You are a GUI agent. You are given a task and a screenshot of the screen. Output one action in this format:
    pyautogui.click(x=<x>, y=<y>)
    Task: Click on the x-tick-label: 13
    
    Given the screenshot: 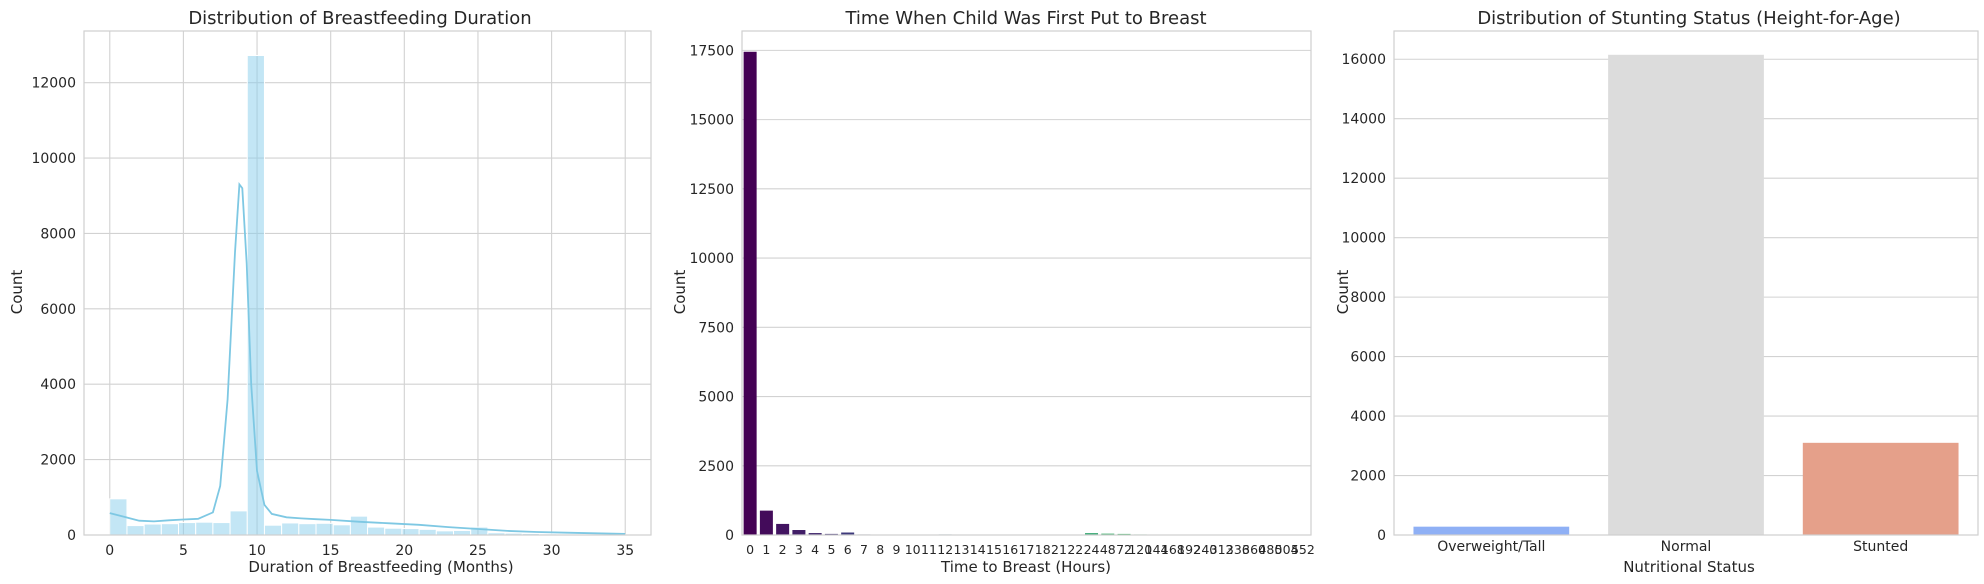 What is the action you would take?
    pyautogui.click(x=962, y=549)
    